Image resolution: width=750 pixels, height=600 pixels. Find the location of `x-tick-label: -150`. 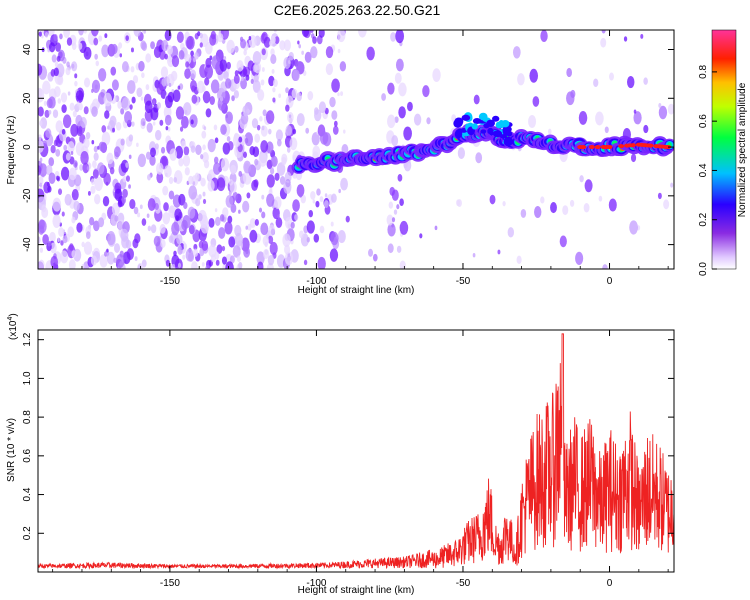

x-tick-label: -150 is located at coordinates (170, 583).